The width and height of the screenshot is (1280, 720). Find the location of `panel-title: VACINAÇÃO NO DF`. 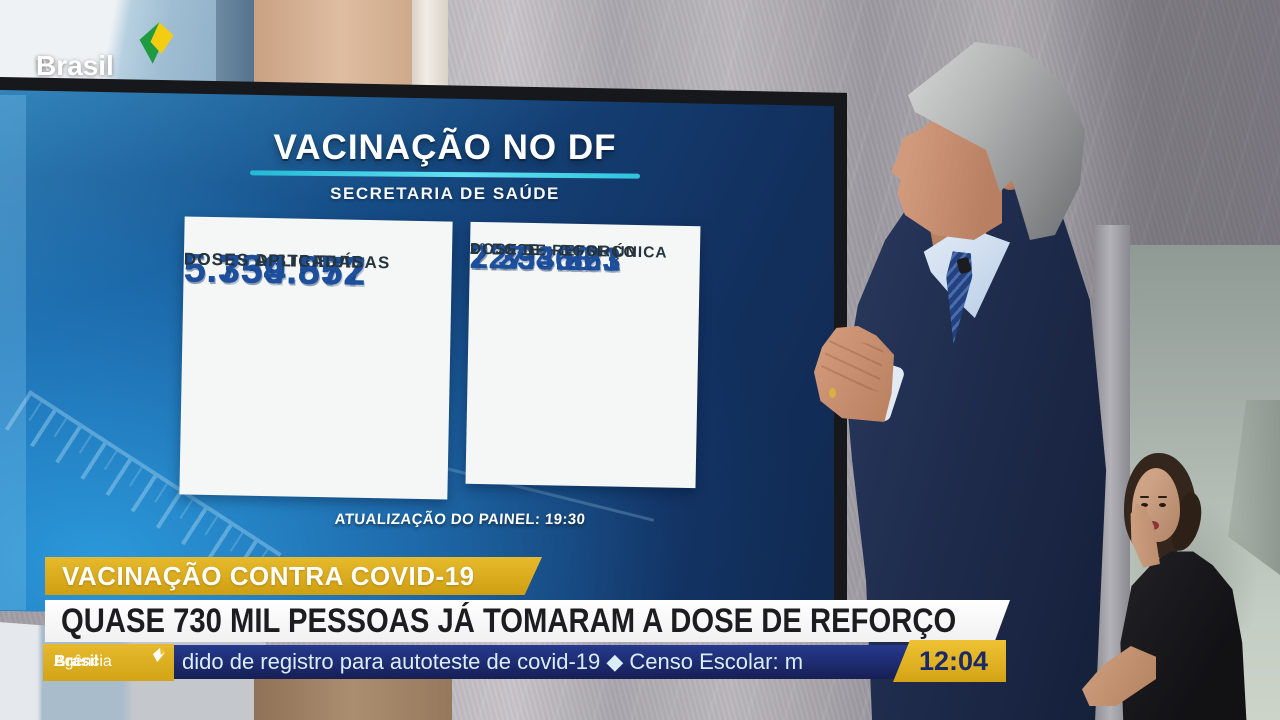

panel-title: VACINAÇÃO NO DF is located at coordinates (445, 147).